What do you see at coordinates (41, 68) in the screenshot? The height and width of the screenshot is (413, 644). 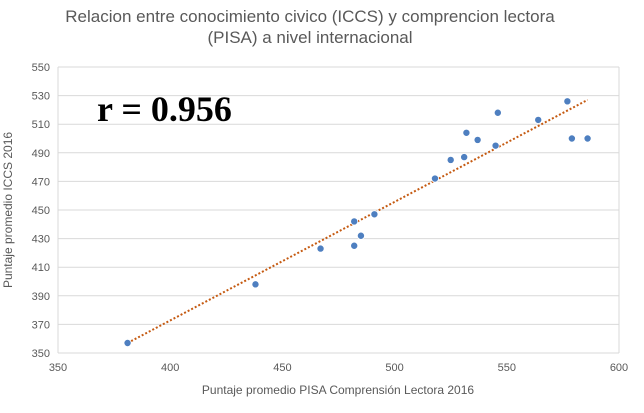 I see `y-tick-label: 550` at bounding box center [41, 68].